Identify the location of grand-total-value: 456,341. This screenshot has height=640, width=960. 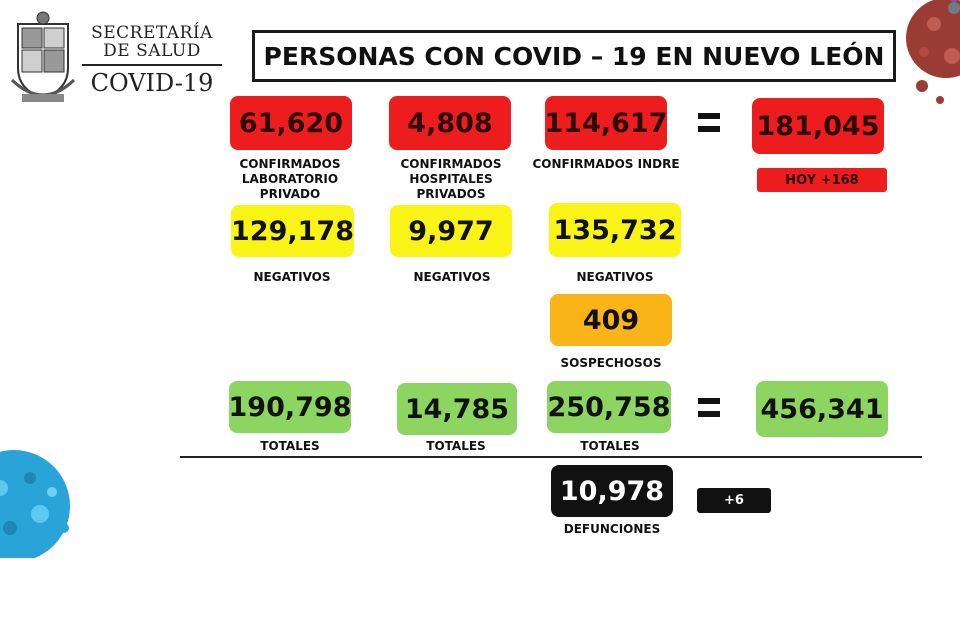
(822, 409).